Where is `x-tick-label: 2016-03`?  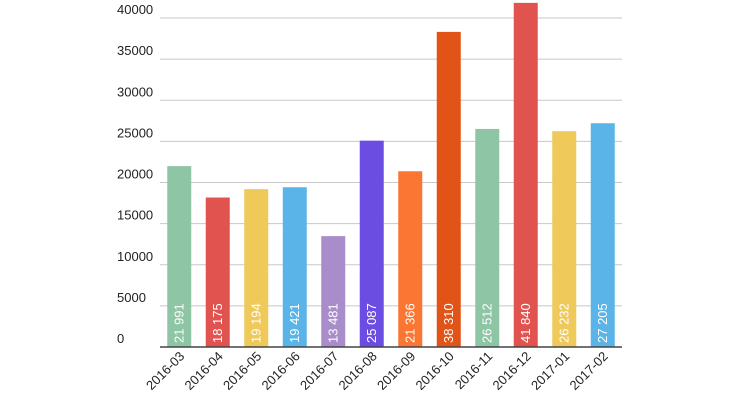 x-tick-label: 2016-03 is located at coordinates (165, 371).